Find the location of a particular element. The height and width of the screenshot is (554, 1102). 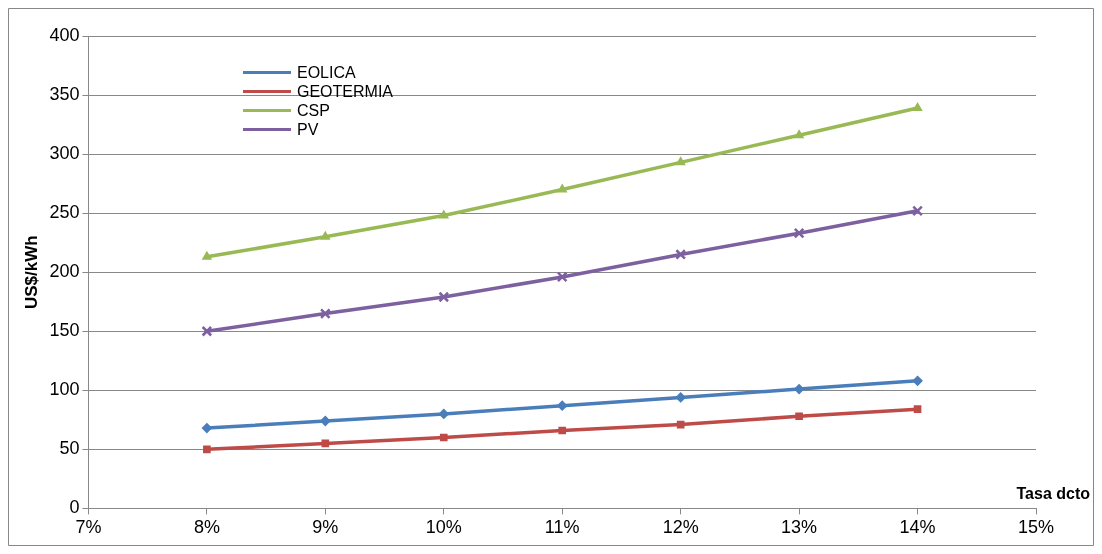

x-tick-label: 9% is located at coordinates (325, 527).